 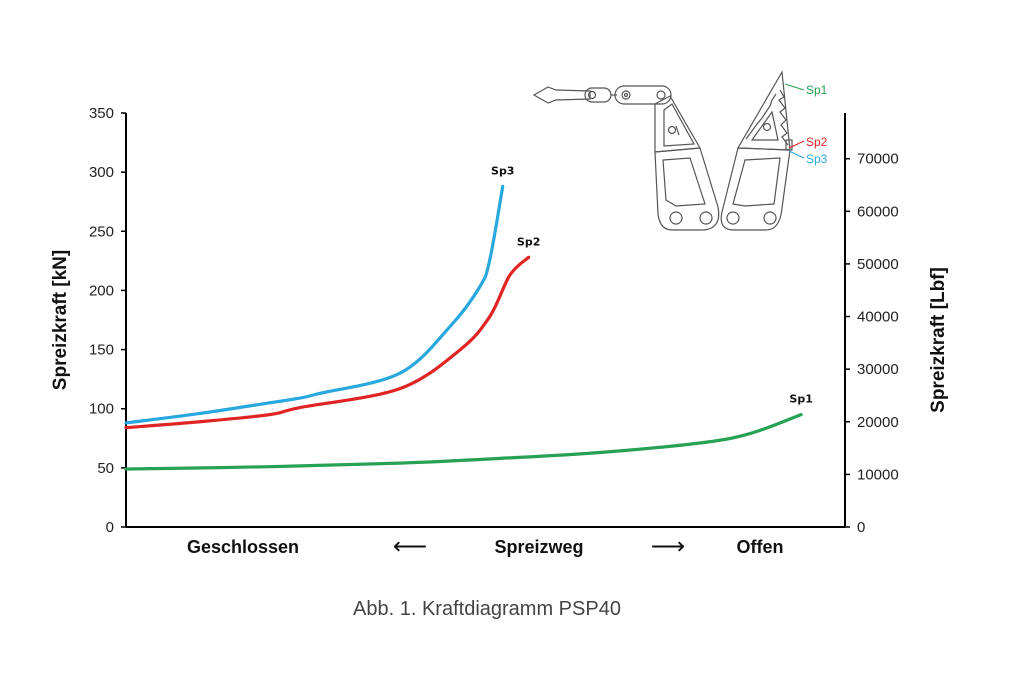 What do you see at coordinates (538, 547) in the screenshot?
I see `x-axis-title: Spreizweg` at bounding box center [538, 547].